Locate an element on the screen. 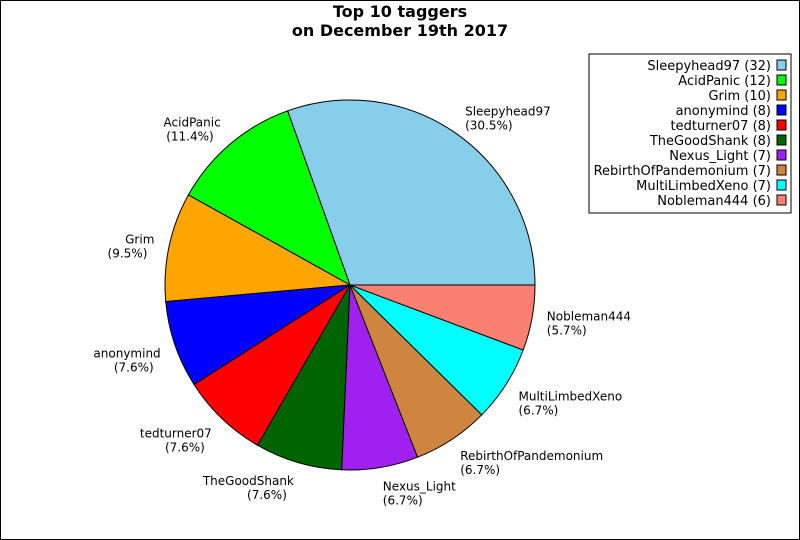 The image size is (800, 540). slice-percent-thegoodshank: (7.6%) is located at coordinates (267, 495).